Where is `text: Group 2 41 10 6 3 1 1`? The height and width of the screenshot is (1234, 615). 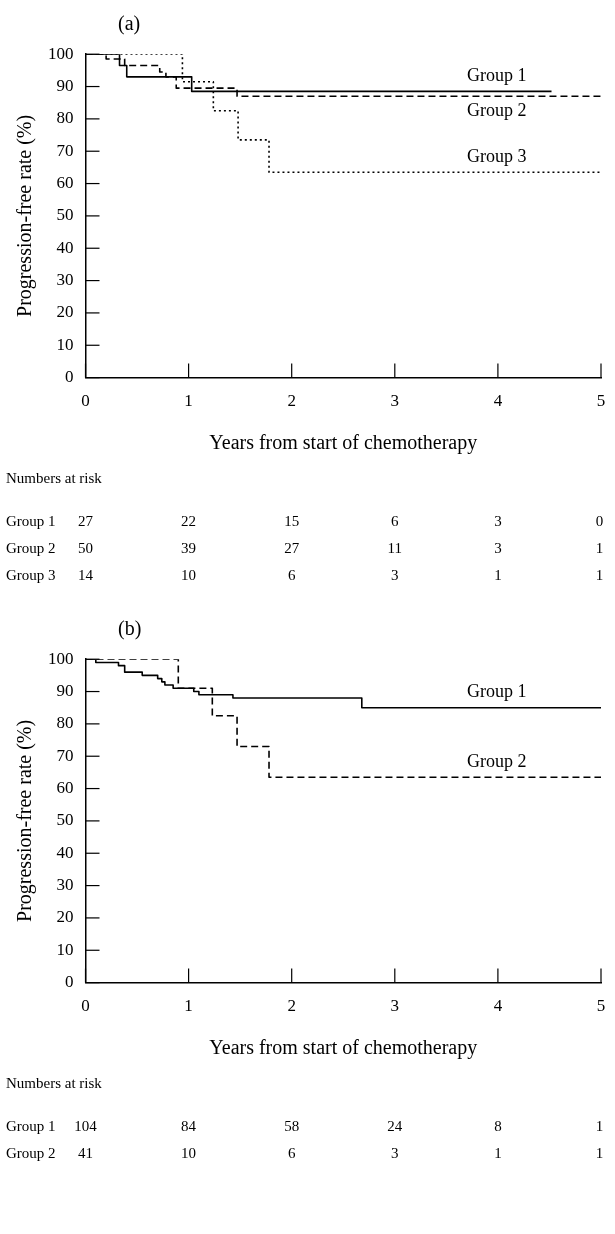 text: Group 2 41 10 6 3 1 1 is located at coordinates (305, 1153).